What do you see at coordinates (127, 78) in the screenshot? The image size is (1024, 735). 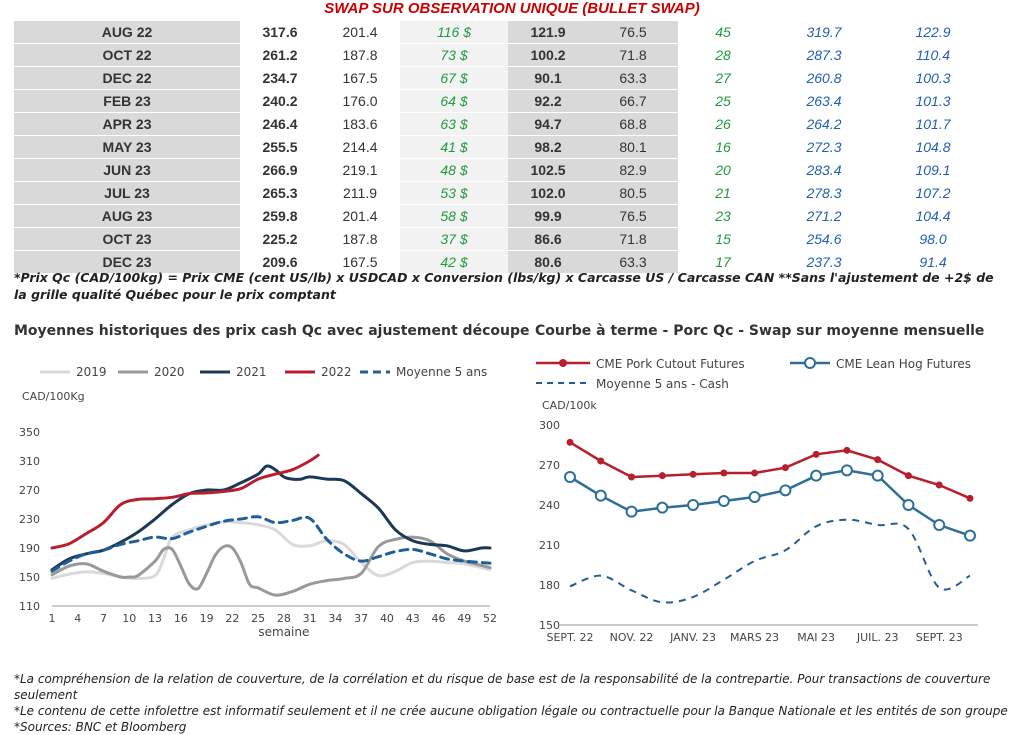 I see `contract-month-cell: DEC 22` at bounding box center [127, 78].